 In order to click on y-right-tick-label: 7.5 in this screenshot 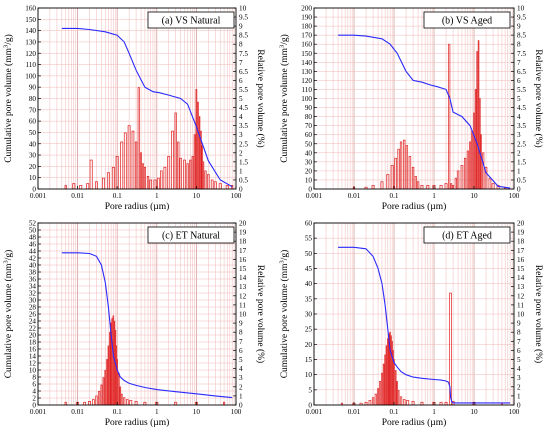, I will do `click(243, 54)`.